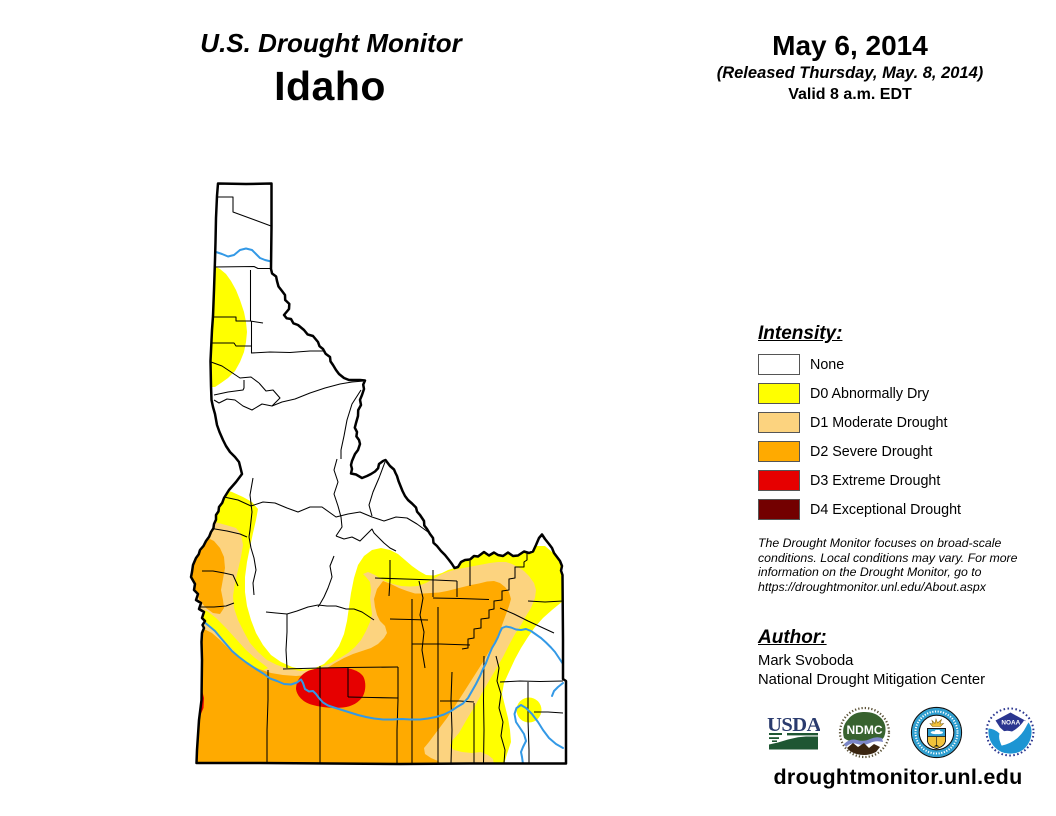  I want to click on svg-text: NDMC, so click(865, 730).